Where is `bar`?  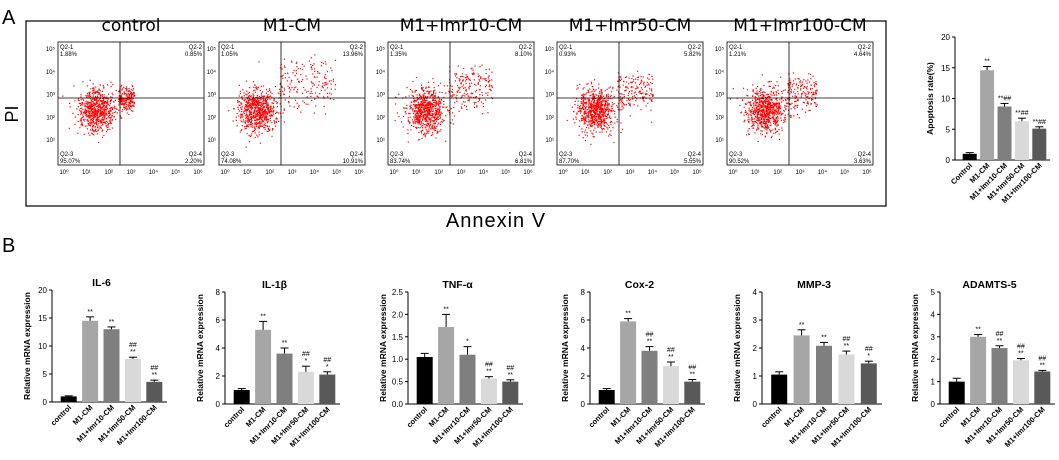 bar is located at coordinates (846, 379).